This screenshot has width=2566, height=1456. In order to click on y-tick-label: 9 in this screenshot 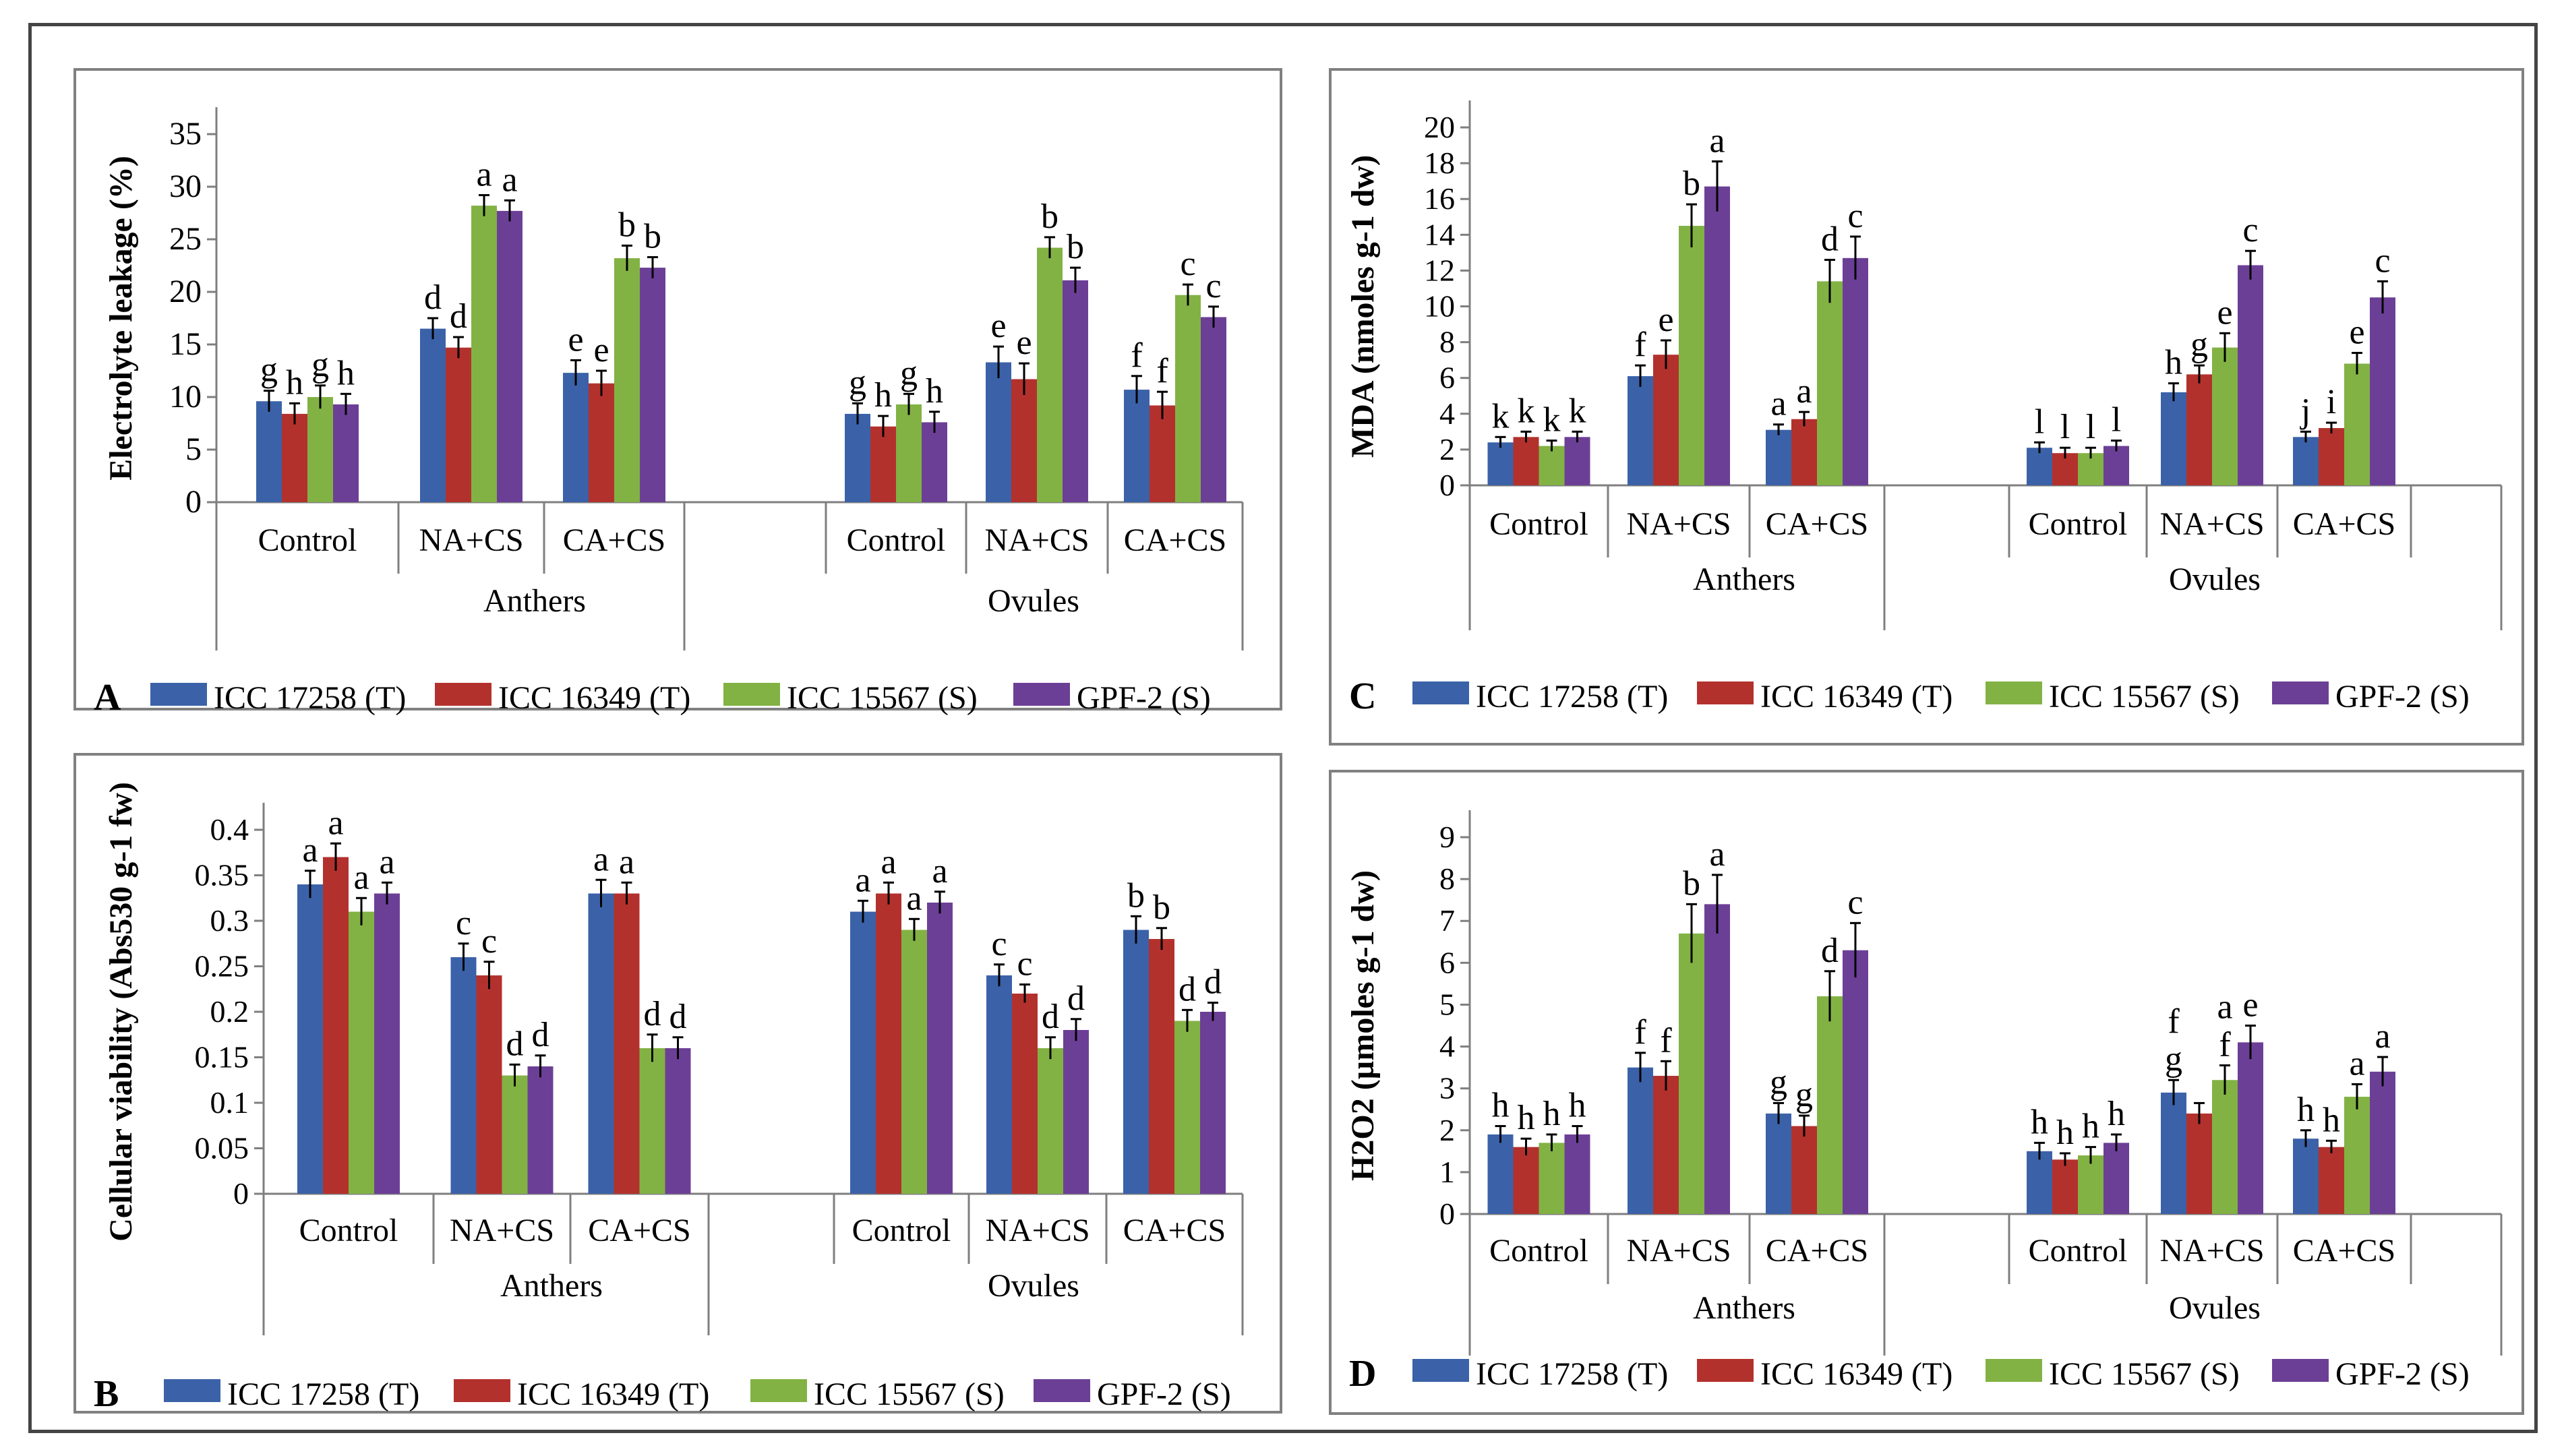, I will do `click(1447, 837)`.